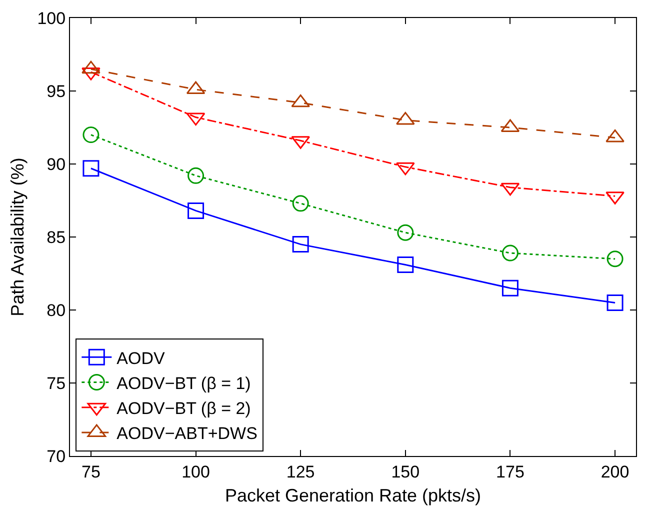 This screenshot has width=654, height=516. I want to click on y-tick-label: 70, so click(56, 456).